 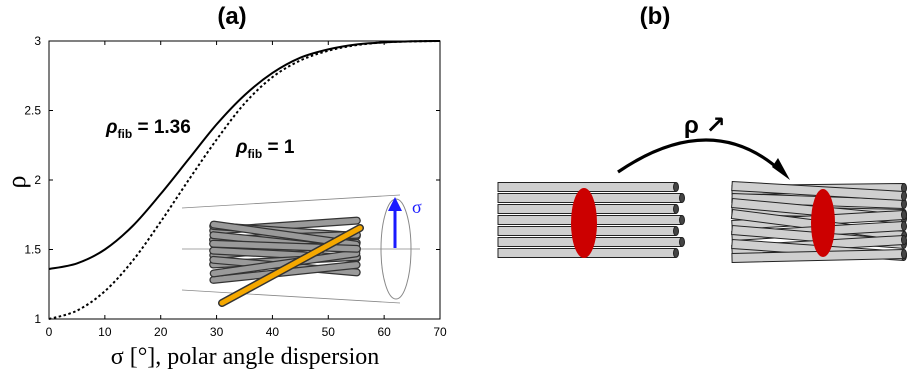 What do you see at coordinates (245, 357) in the screenshot?
I see `x-axis-label: σ [°], polar angle dispersion` at bounding box center [245, 357].